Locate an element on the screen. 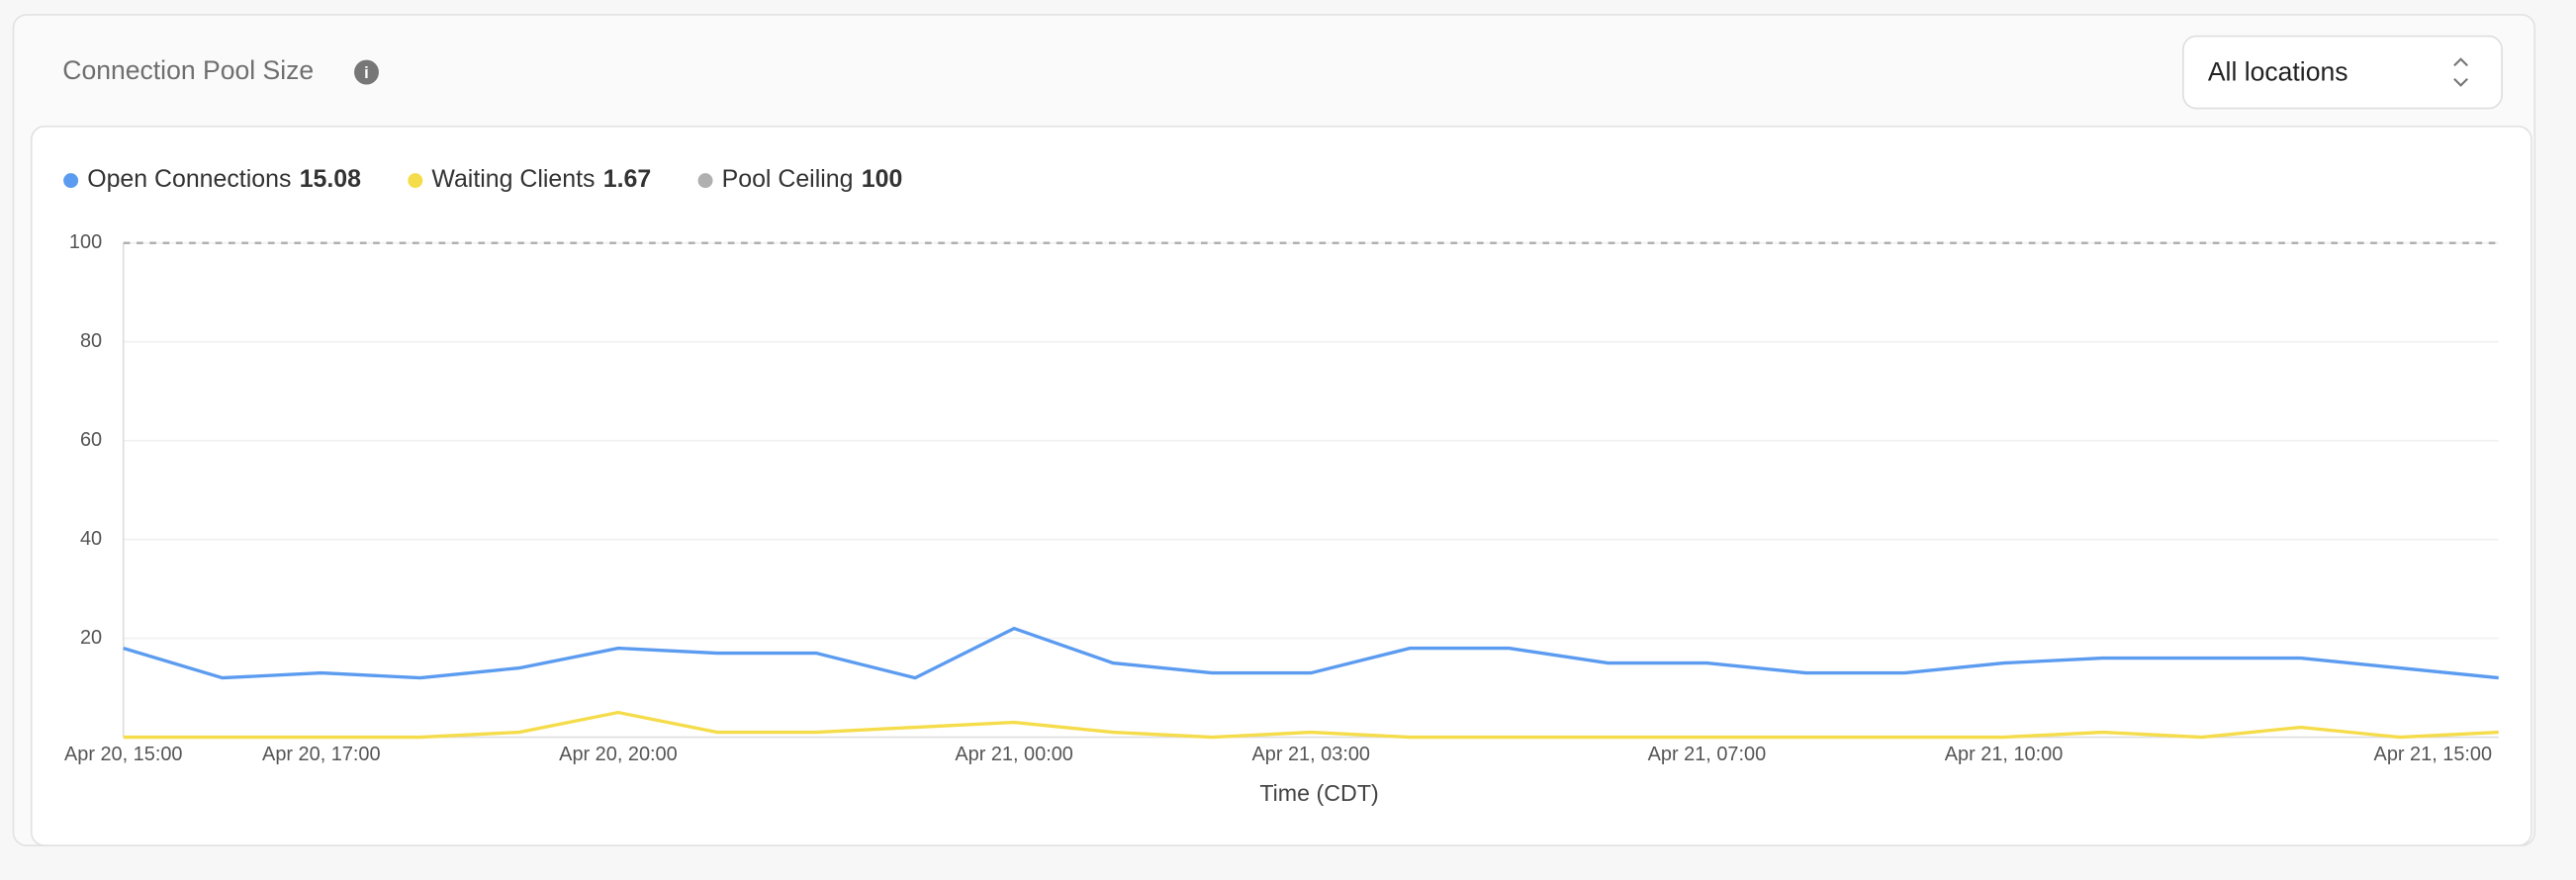  y-tick-label: 100 is located at coordinates (86, 242).